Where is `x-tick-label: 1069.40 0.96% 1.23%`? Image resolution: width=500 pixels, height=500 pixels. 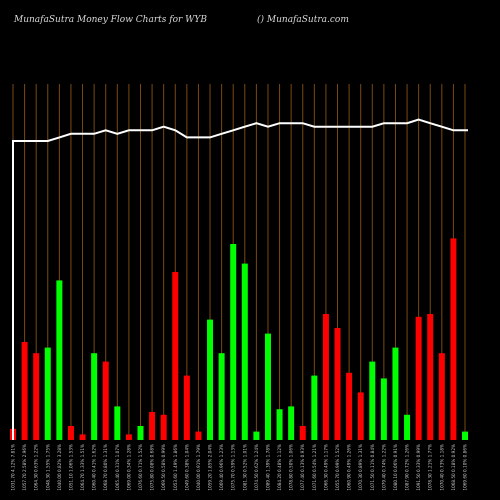 x-tick-label: 1069.40 0.96% 1.23% is located at coordinates (221, 467).